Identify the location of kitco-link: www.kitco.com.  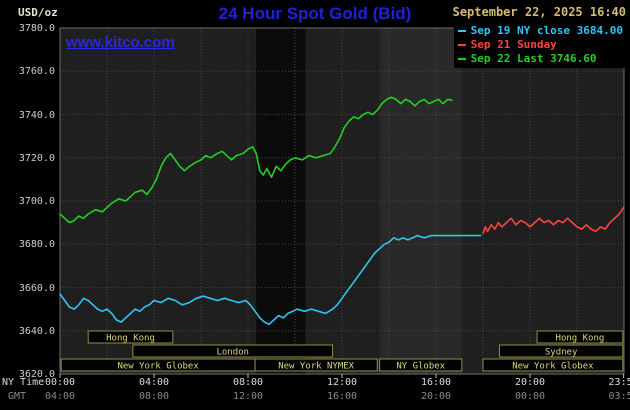
(120, 42).